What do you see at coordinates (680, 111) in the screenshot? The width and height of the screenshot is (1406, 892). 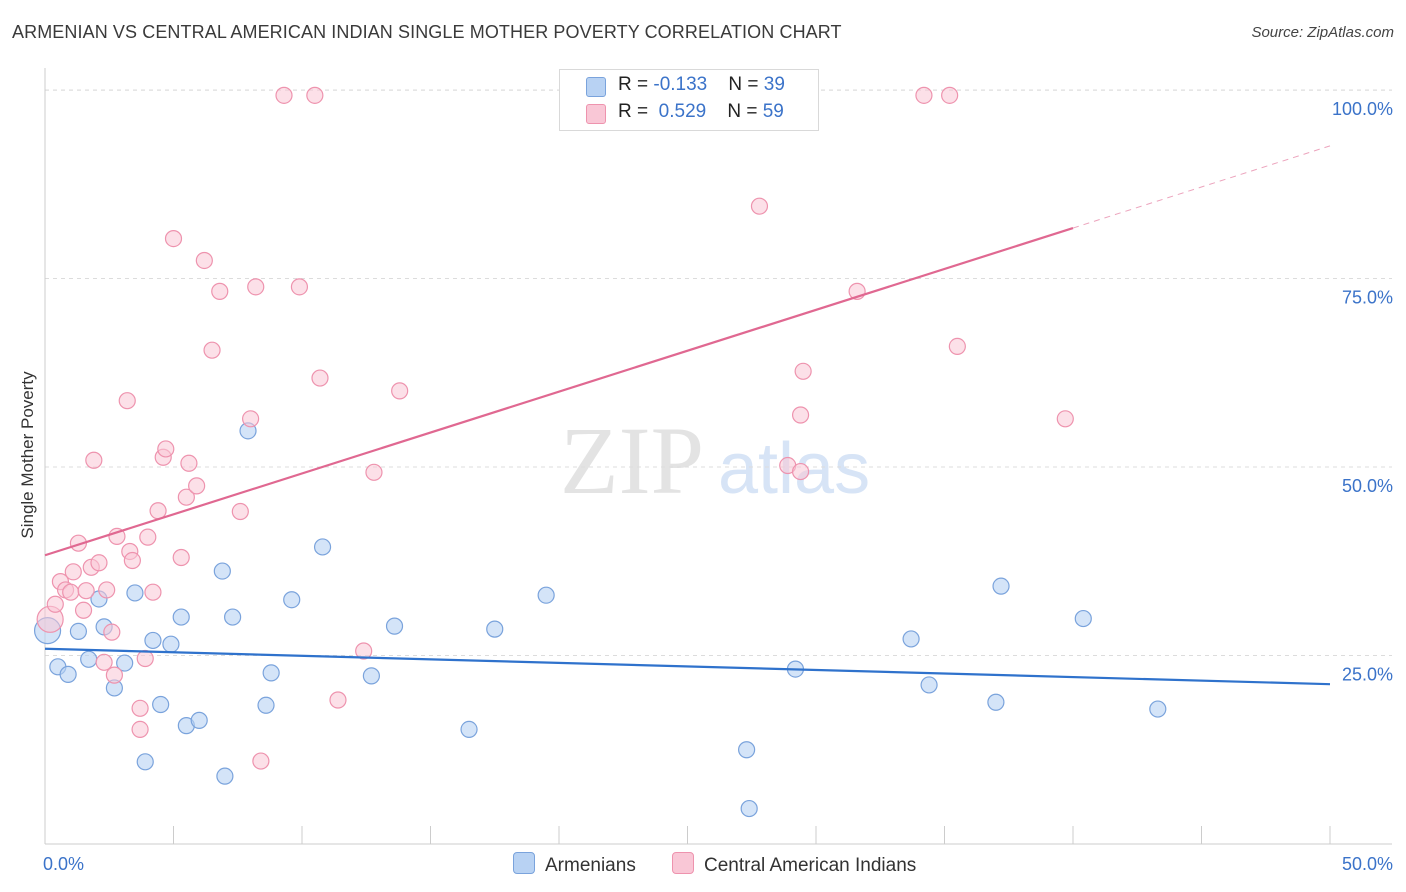 I see `r-value-cai: 0.529` at bounding box center [680, 111].